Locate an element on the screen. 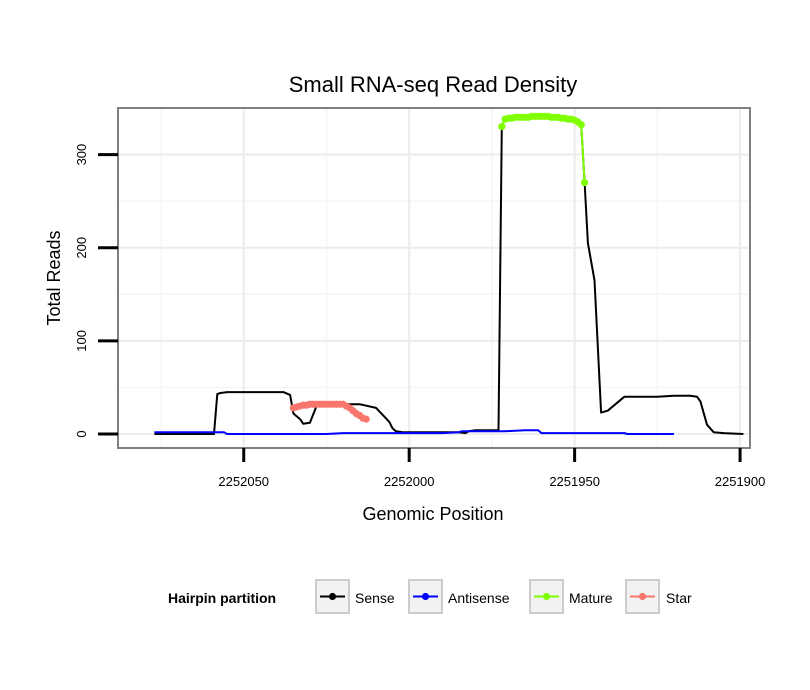 This screenshot has width=810, height=690. legend-label-mature: Mature is located at coordinates (591, 598).